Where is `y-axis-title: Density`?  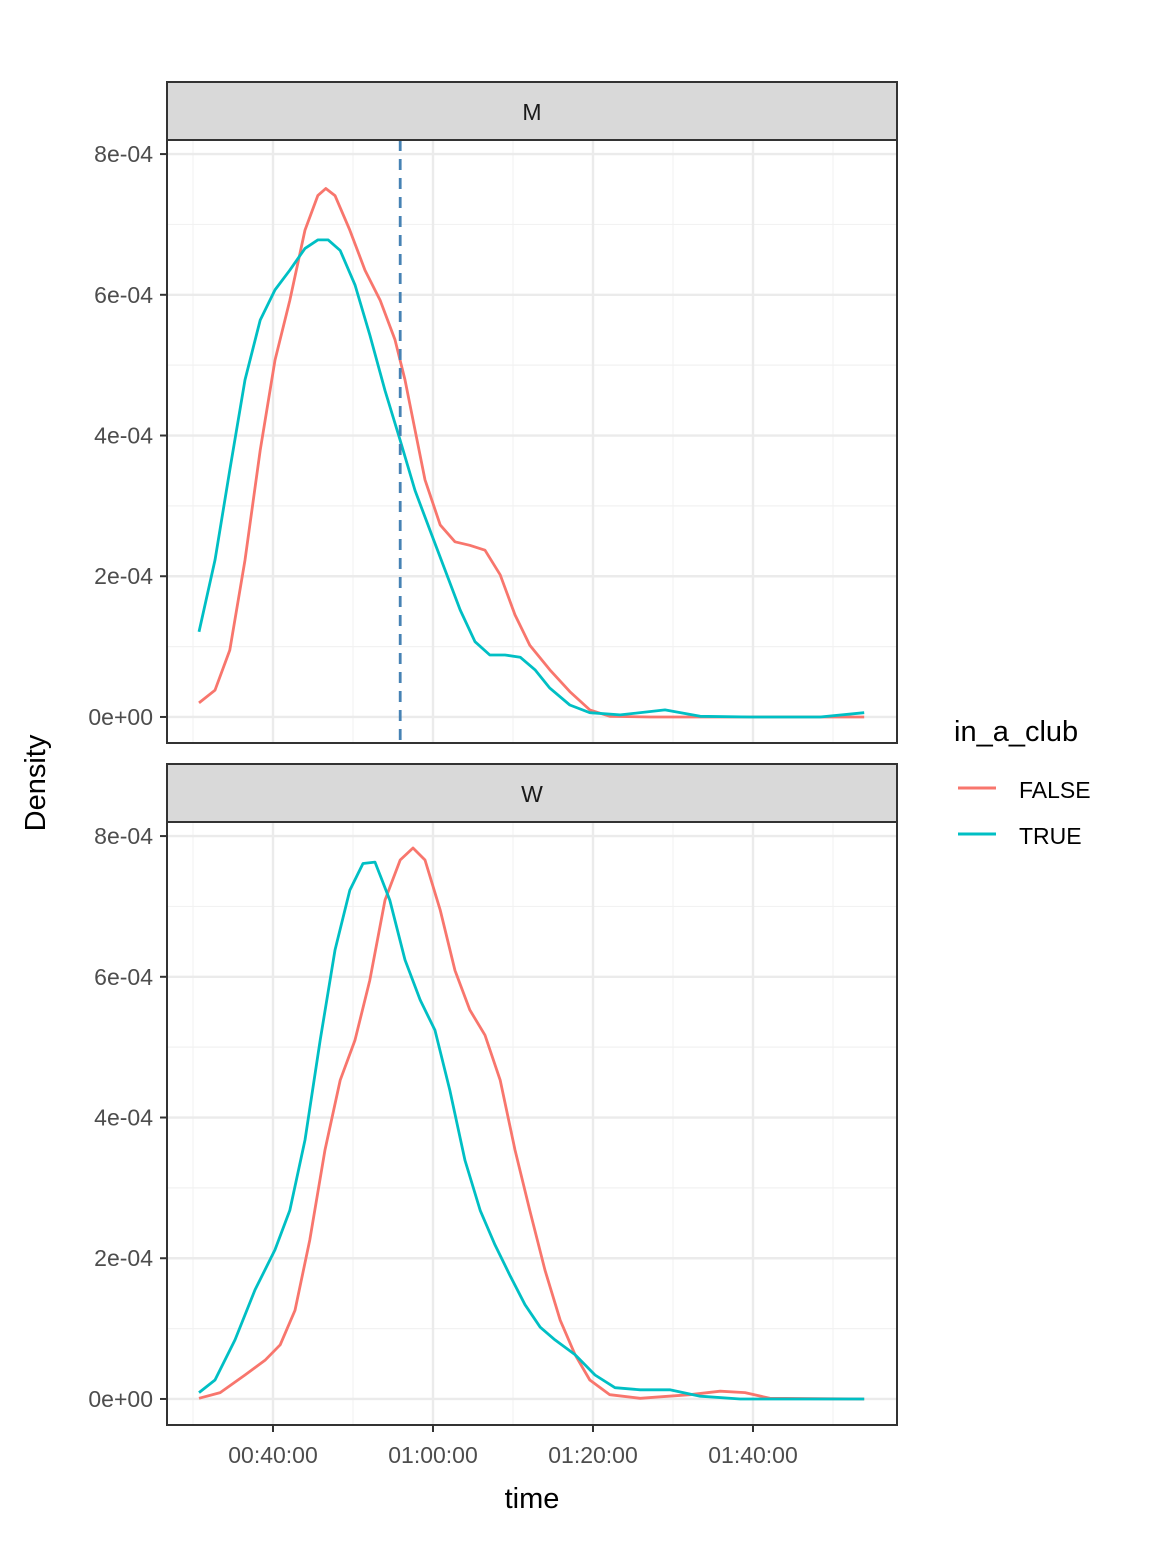
y-axis-title: Density is located at coordinates (36, 782).